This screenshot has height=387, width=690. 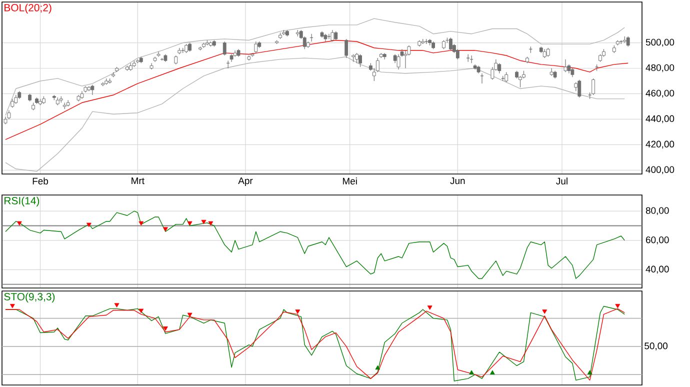 I want to click on y-tick-label: 80,00, so click(x=657, y=211).